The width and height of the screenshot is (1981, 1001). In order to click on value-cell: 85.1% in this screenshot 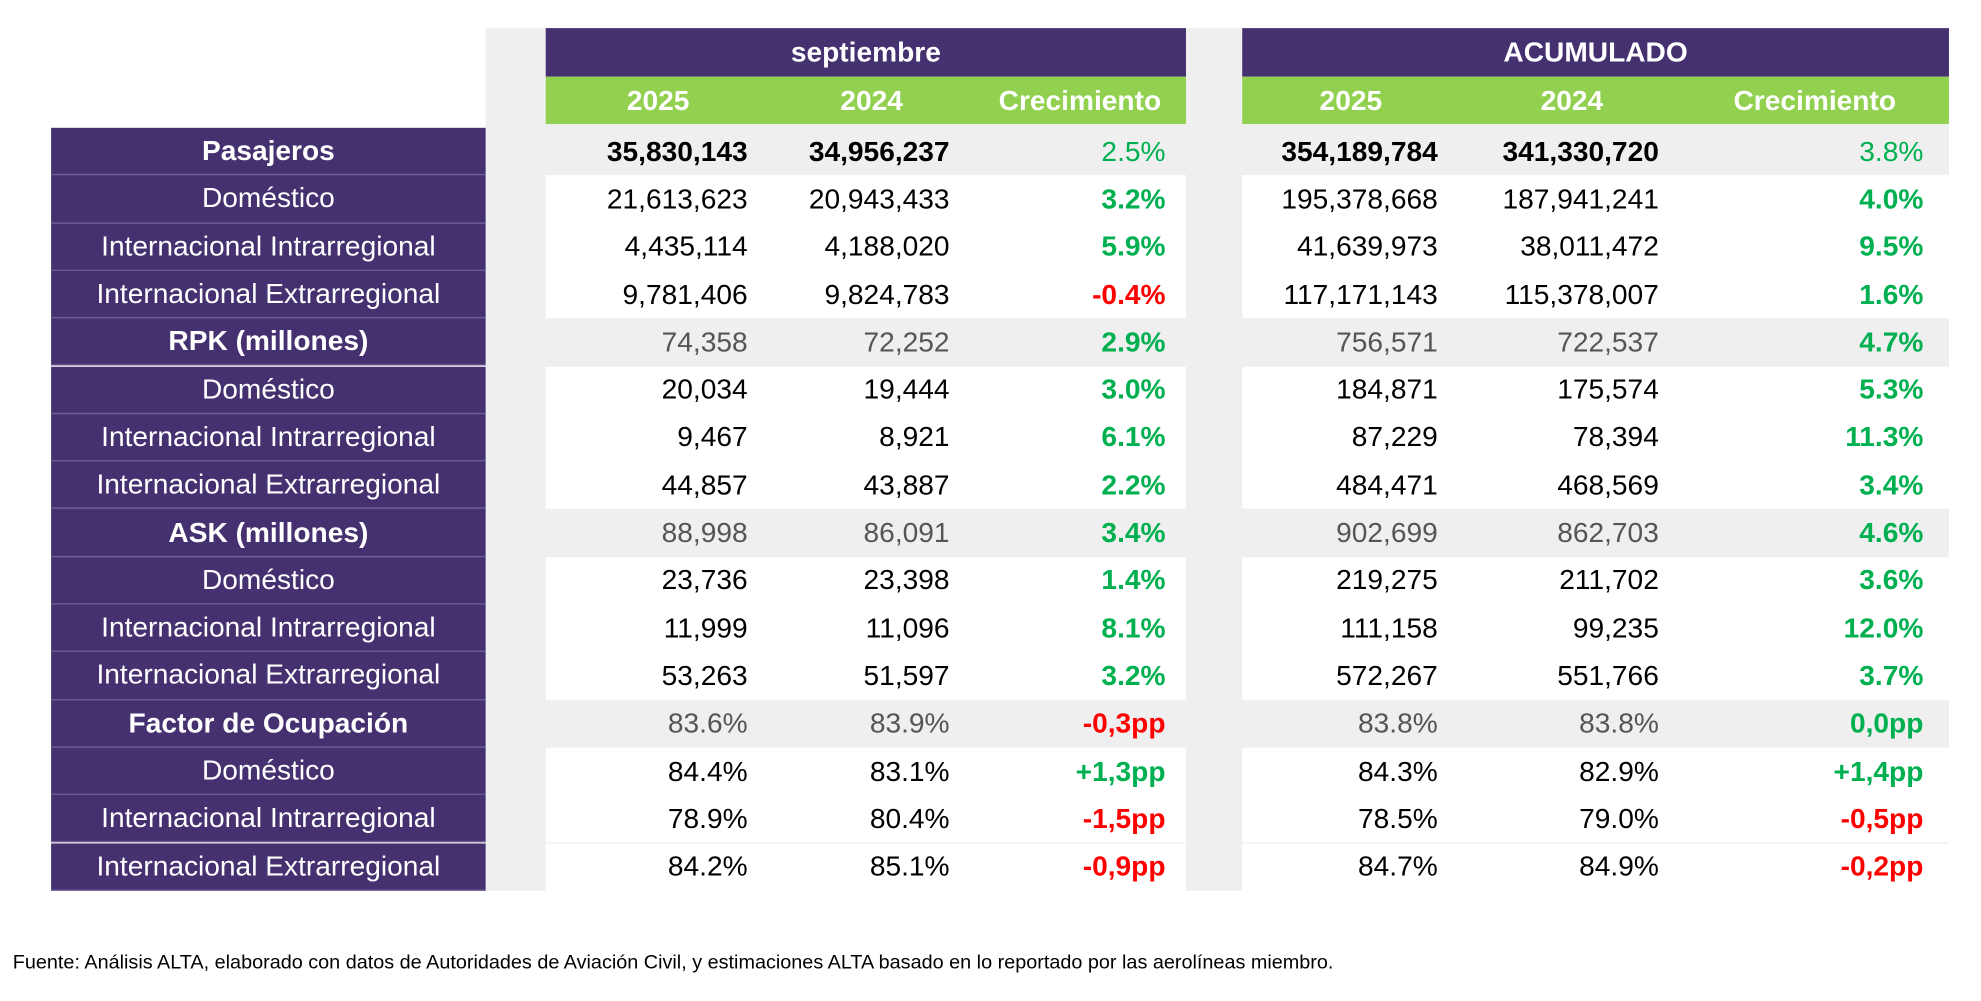, I will do `click(909, 866)`.